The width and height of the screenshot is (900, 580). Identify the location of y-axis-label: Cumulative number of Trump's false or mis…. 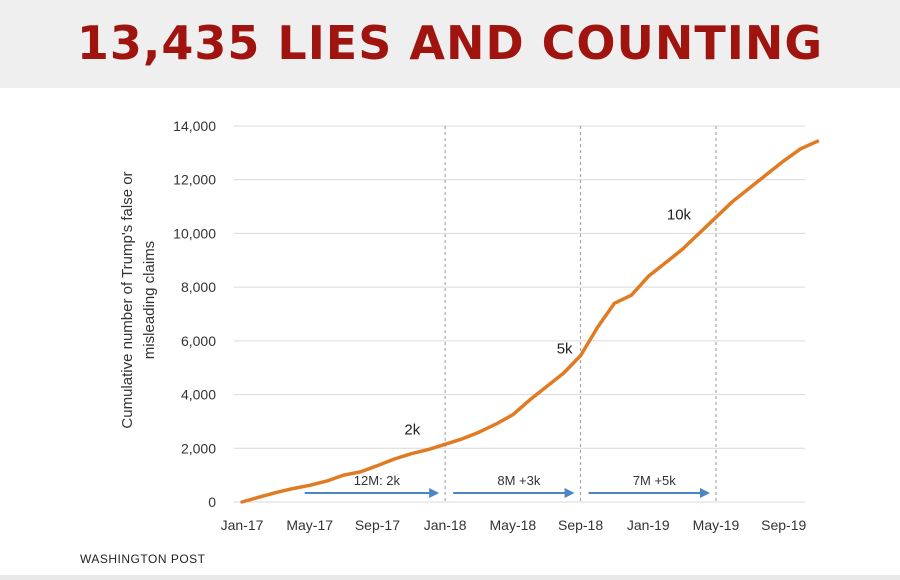
(138, 299).